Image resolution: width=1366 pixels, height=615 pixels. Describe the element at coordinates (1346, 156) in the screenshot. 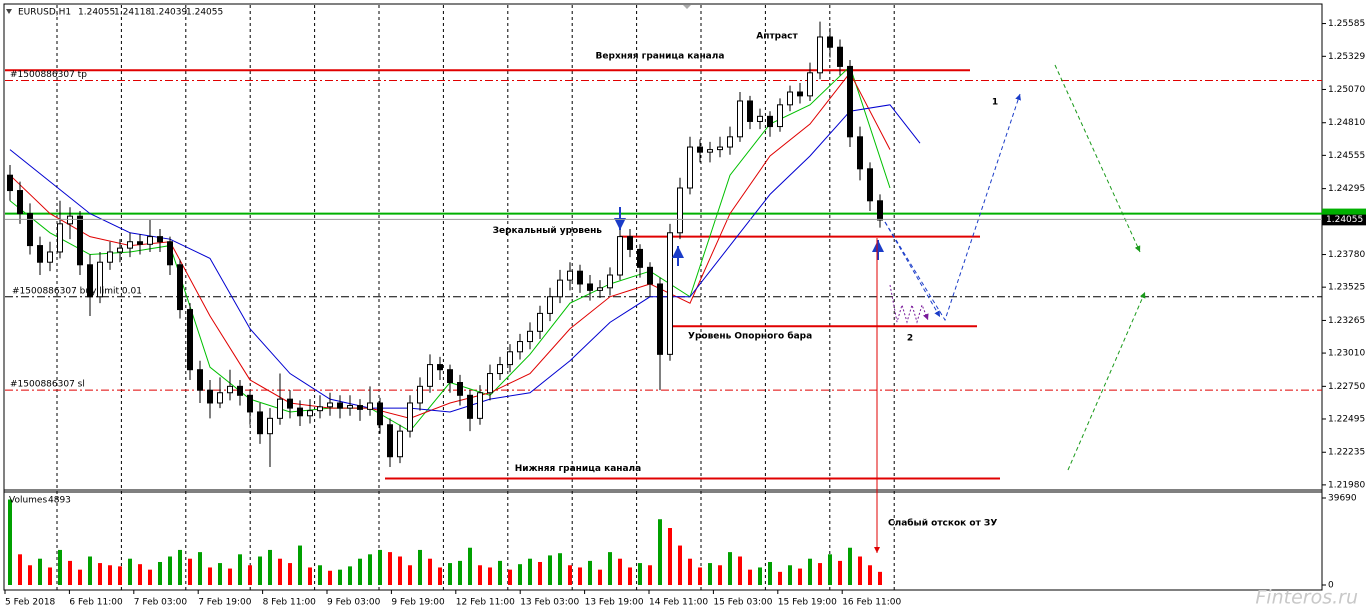

I see `y-tick-label: 1.24555` at that location.